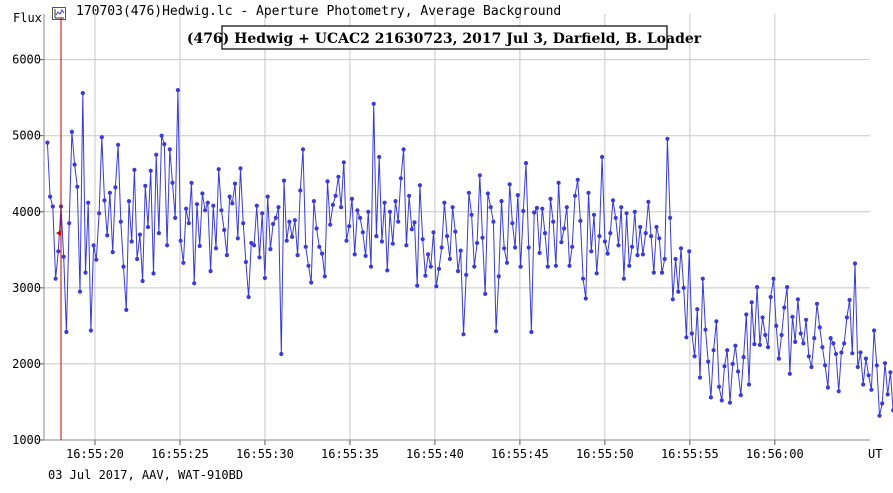 The height and width of the screenshot is (493, 893). Describe the element at coordinates (875, 454) in the screenshot. I see `x-axis-label: UT` at that location.